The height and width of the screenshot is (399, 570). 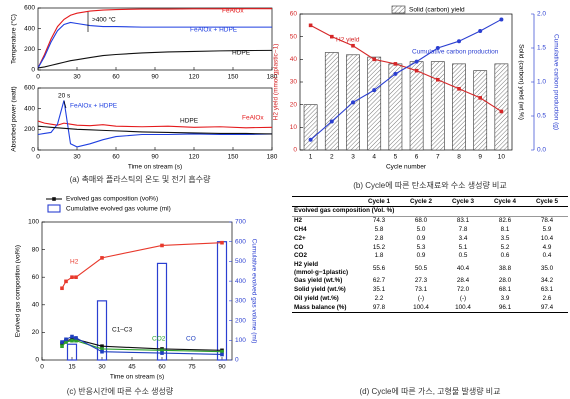 I want to click on cell: 68.1, so click(x=505, y=290).